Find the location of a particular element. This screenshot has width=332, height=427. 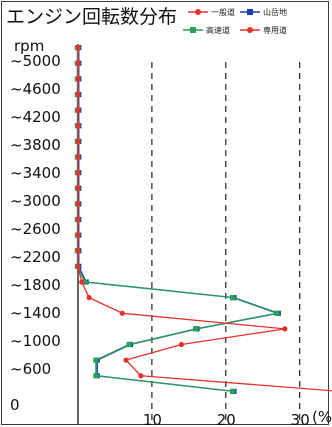

y-tick-label: 0 is located at coordinates (15, 405).